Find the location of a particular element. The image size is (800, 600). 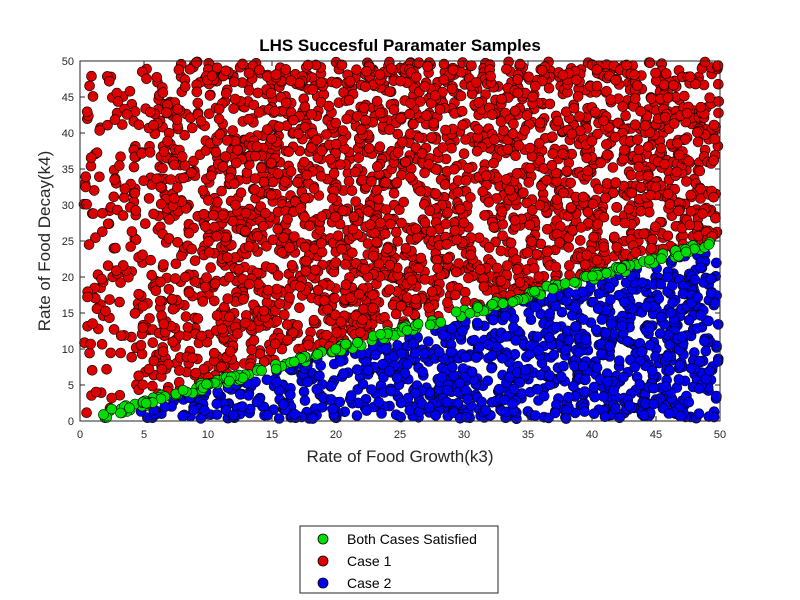

x-tick-label: 30 is located at coordinates (464, 435).